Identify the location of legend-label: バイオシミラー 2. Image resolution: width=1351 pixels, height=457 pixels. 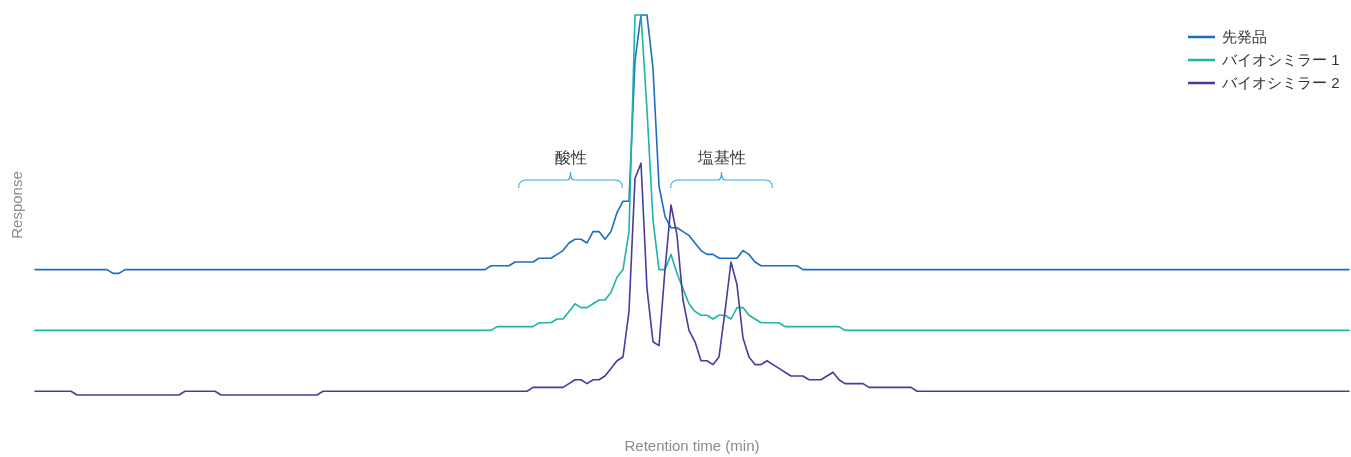
(1280, 82).